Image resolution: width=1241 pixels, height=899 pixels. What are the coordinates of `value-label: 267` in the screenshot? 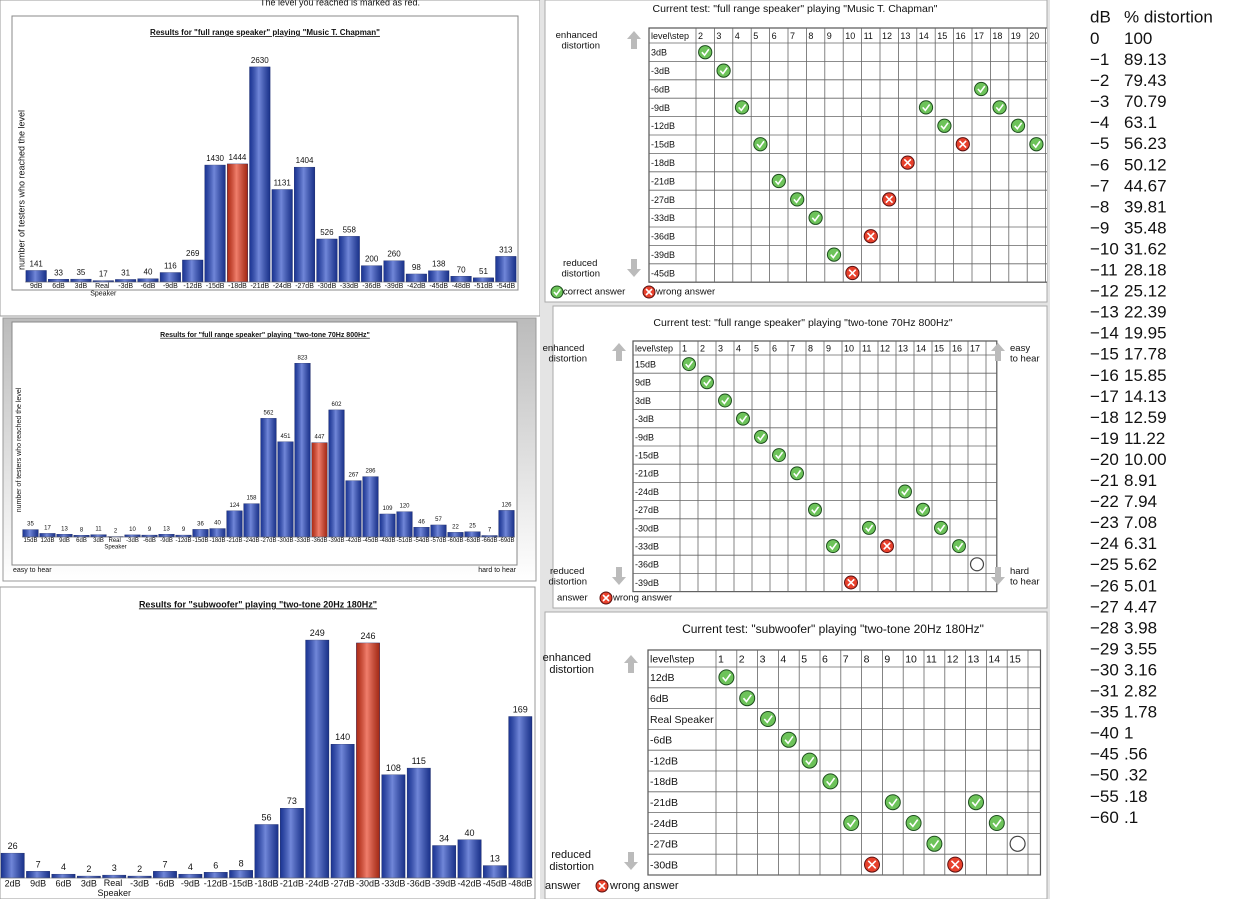 It's located at (353, 476).